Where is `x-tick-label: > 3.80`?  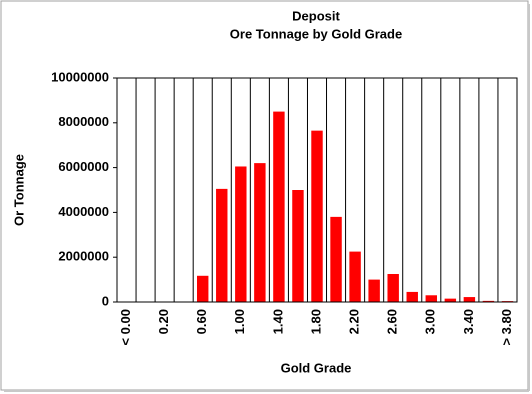
x-tick-label: > 3.80 is located at coordinates (506, 327).